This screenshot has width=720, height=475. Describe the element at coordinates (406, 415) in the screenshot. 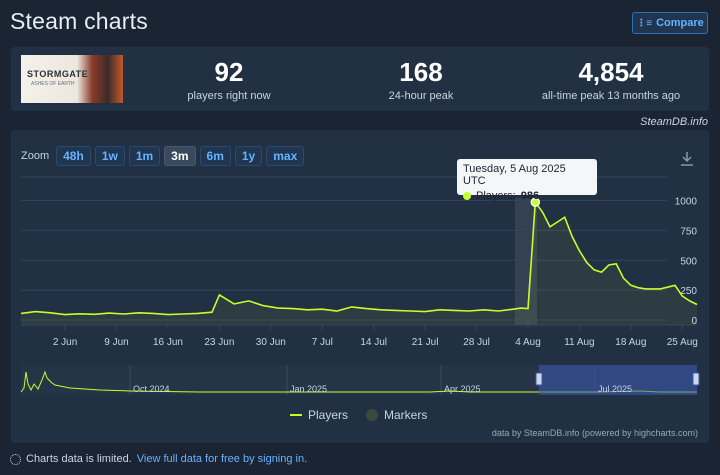

I see `legend-markers-label: Markers` at that location.